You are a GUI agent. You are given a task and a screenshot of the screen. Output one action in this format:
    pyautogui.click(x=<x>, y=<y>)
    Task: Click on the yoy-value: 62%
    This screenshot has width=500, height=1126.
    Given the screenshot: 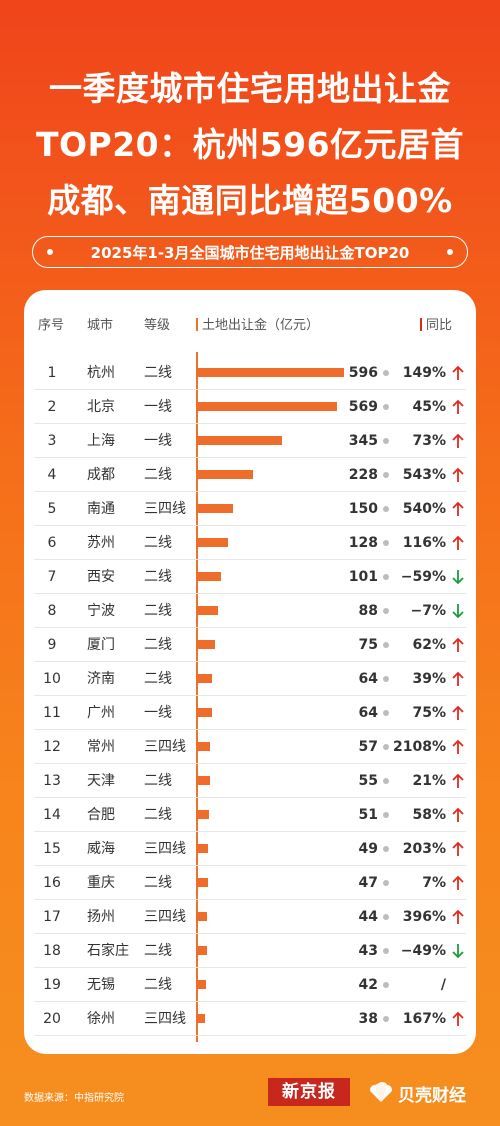 What is the action you would take?
    pyautogui.click(x=429, y=645)
    